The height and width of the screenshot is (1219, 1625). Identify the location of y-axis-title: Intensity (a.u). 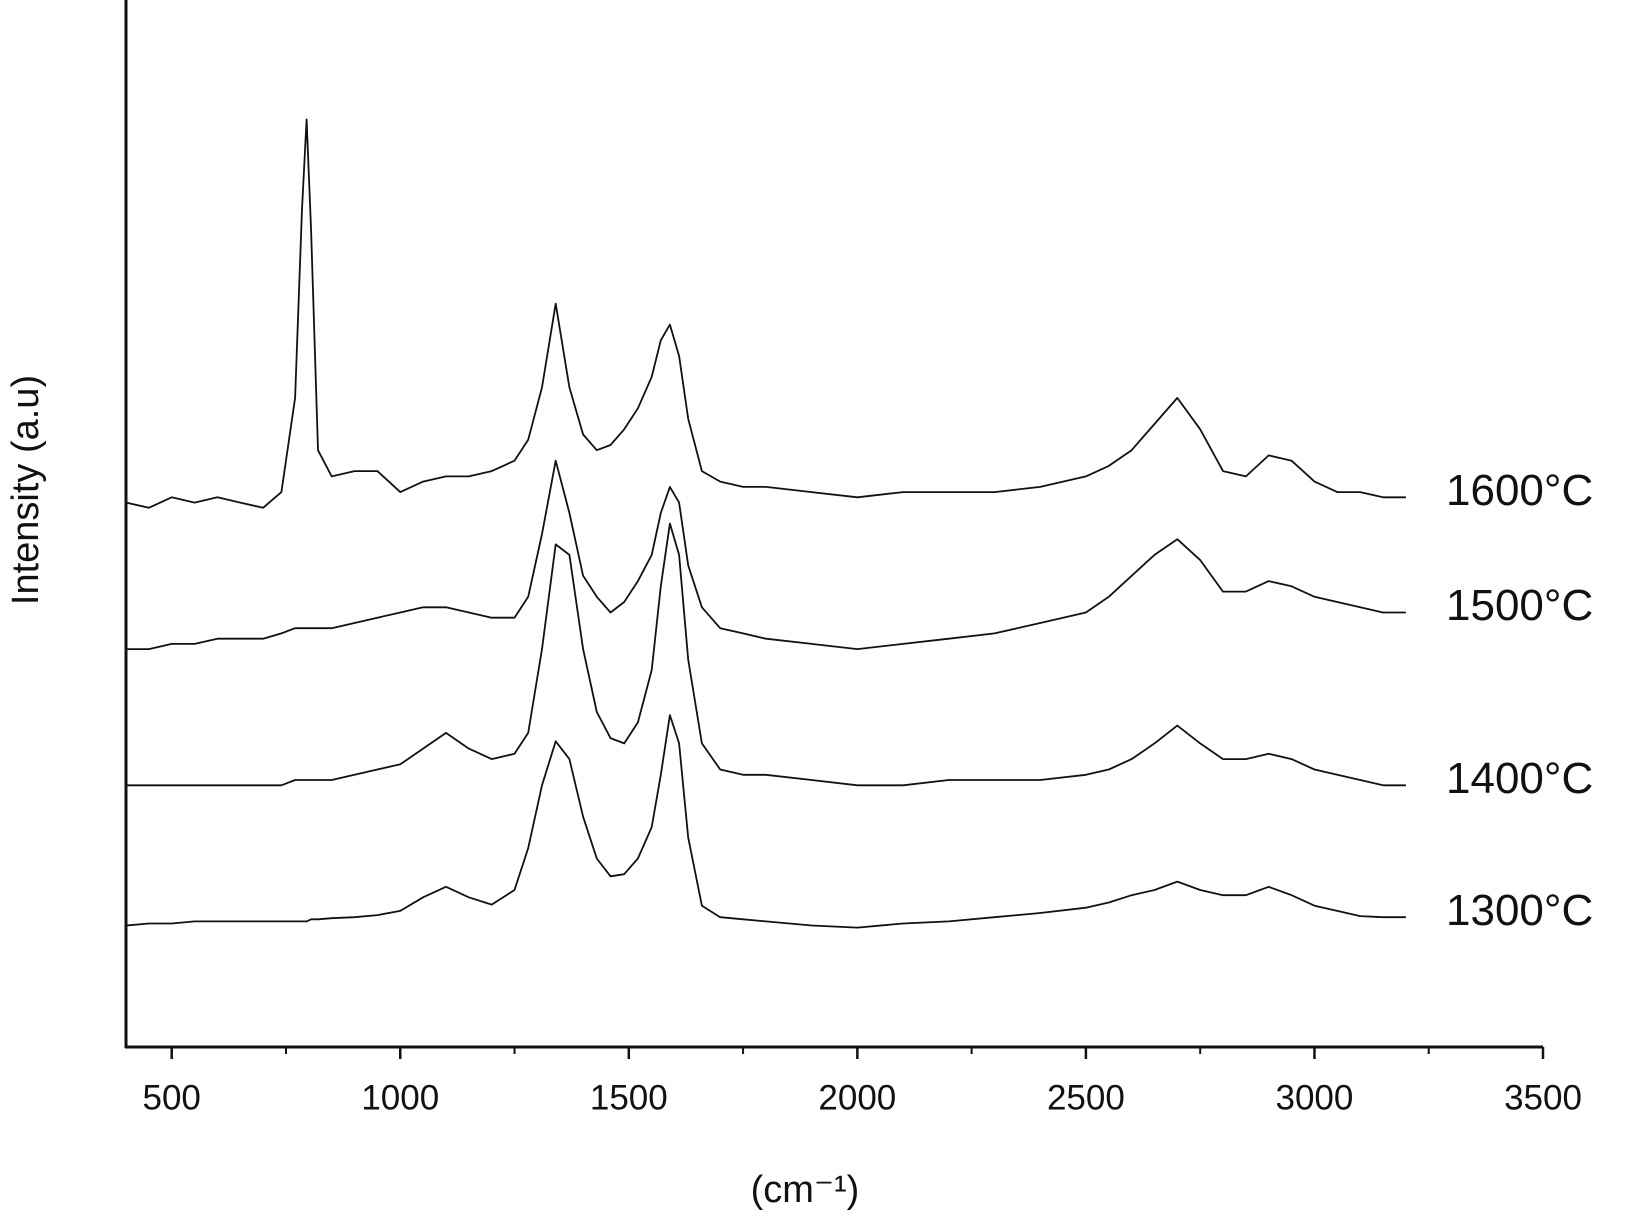
(26, 490).